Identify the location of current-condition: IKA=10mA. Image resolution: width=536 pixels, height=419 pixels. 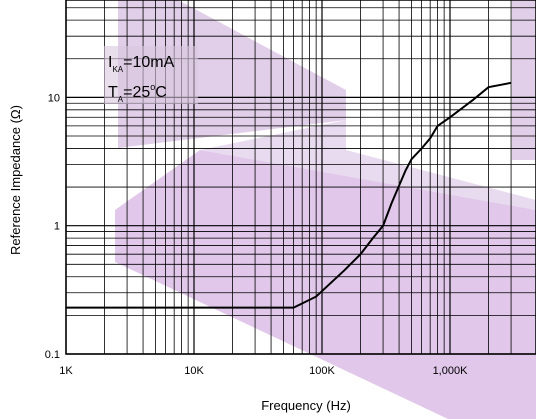
(141, 64).